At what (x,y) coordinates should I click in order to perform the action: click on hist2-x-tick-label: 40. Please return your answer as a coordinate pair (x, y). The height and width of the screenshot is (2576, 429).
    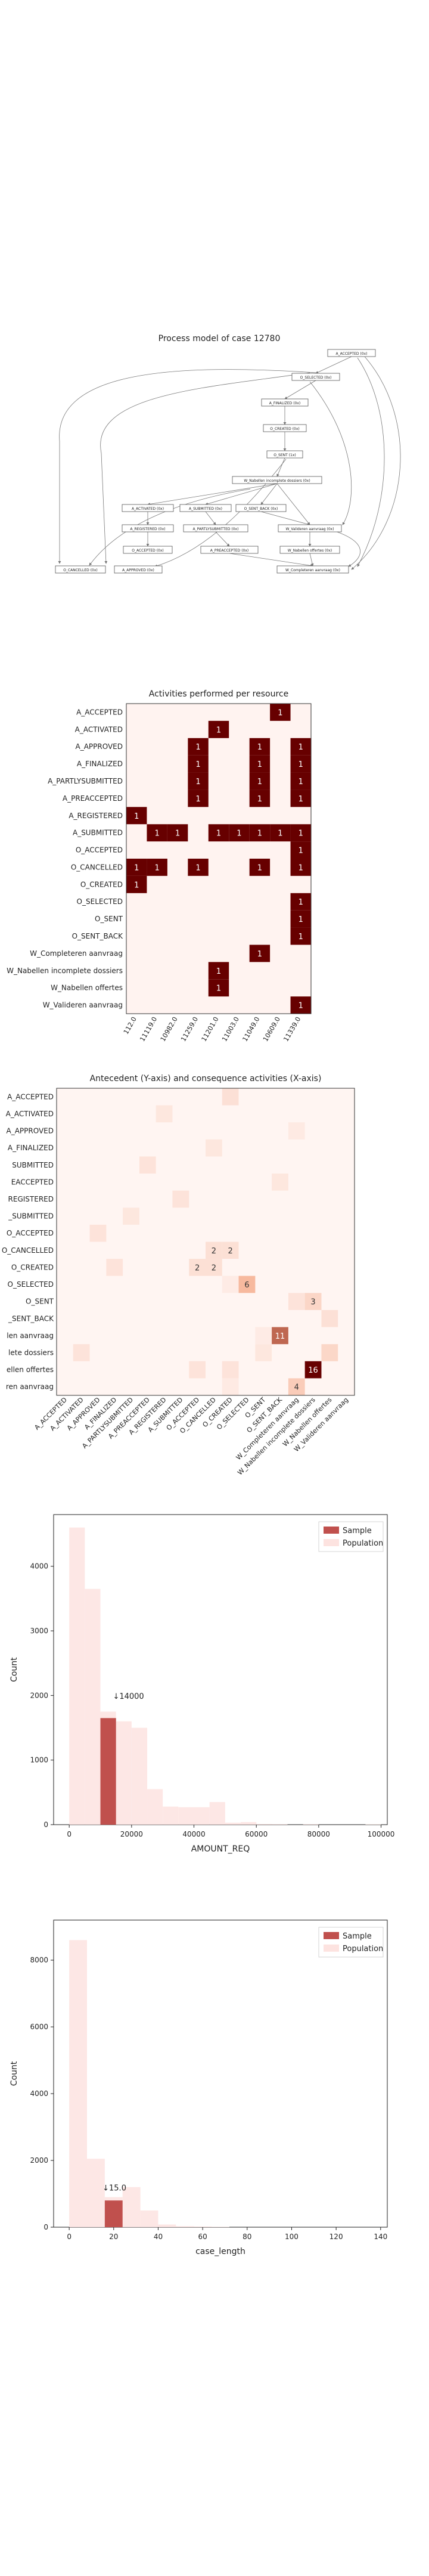
    Looking at the image, I should click on (158, 2237).